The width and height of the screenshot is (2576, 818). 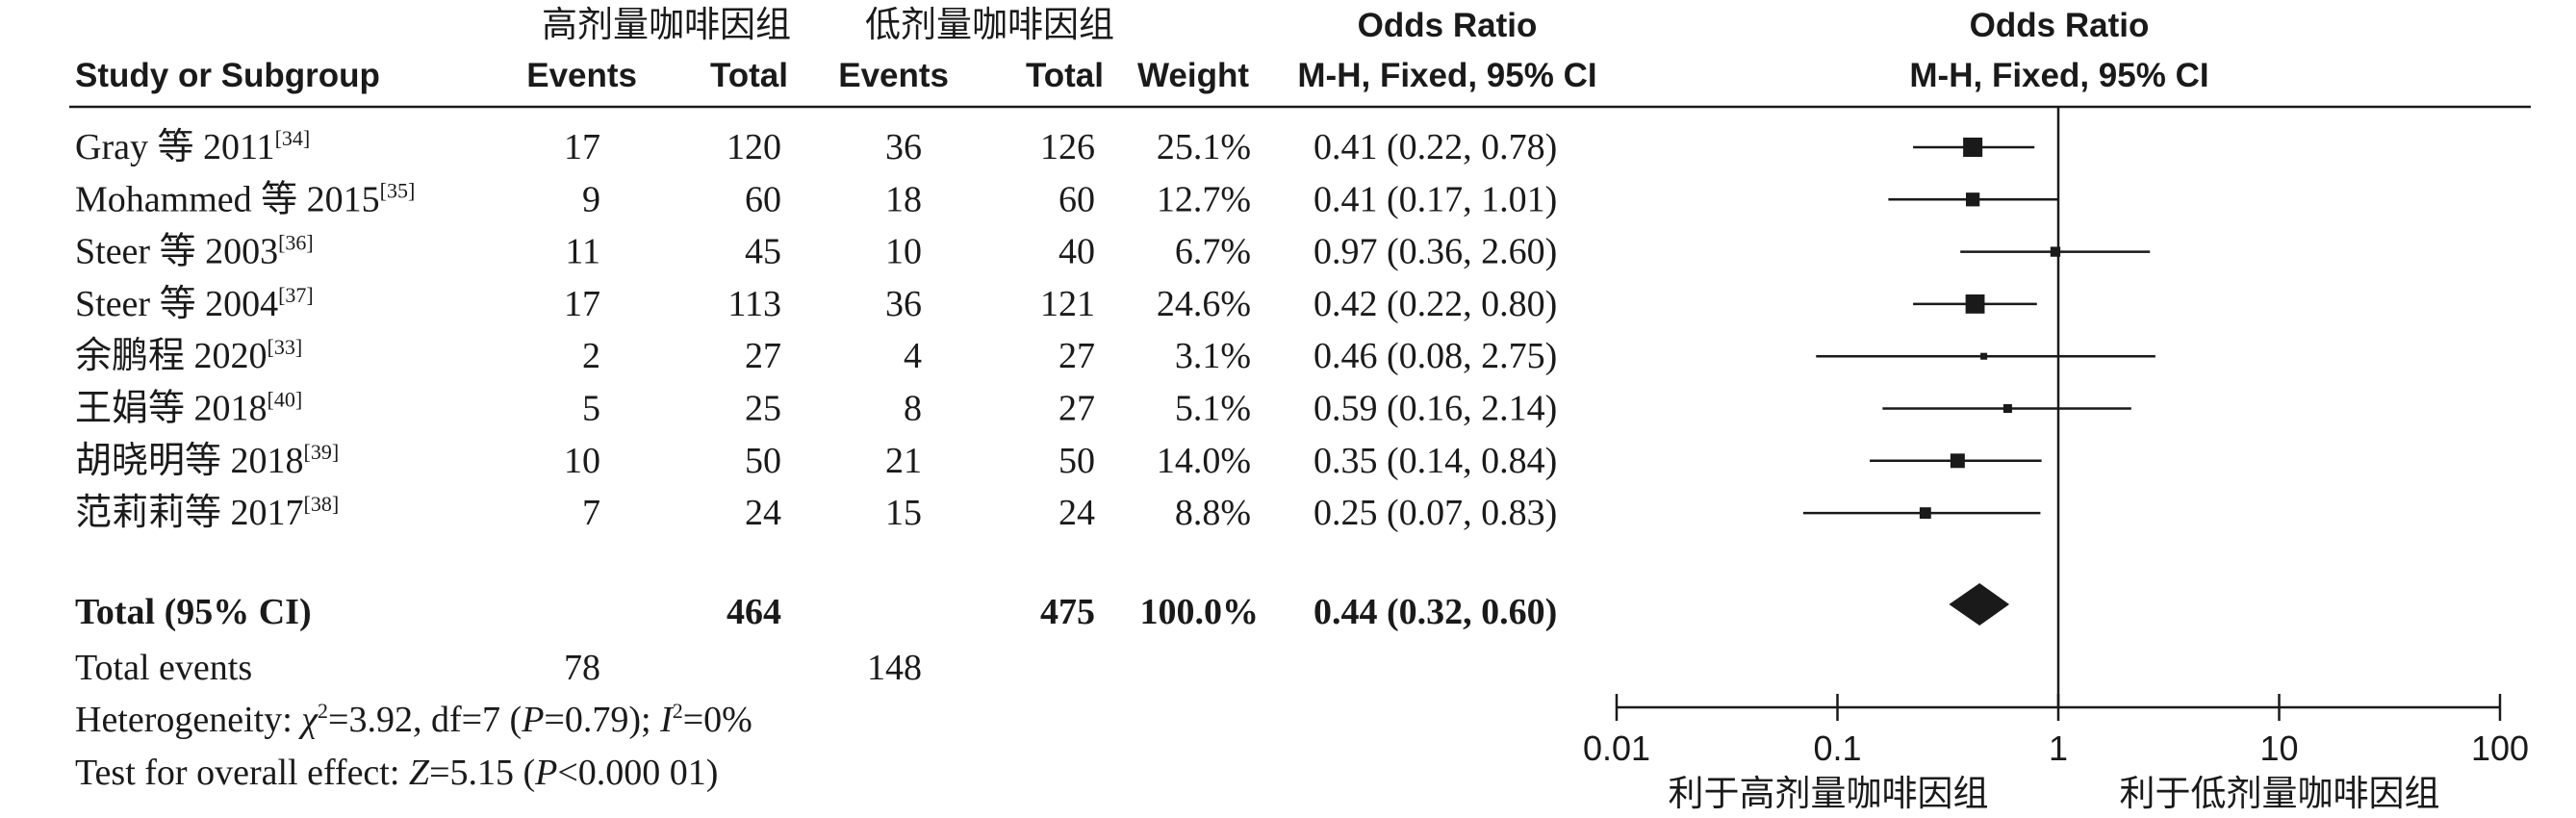 I want to click on cell-total-high: 50, so click(x=763, y=461).